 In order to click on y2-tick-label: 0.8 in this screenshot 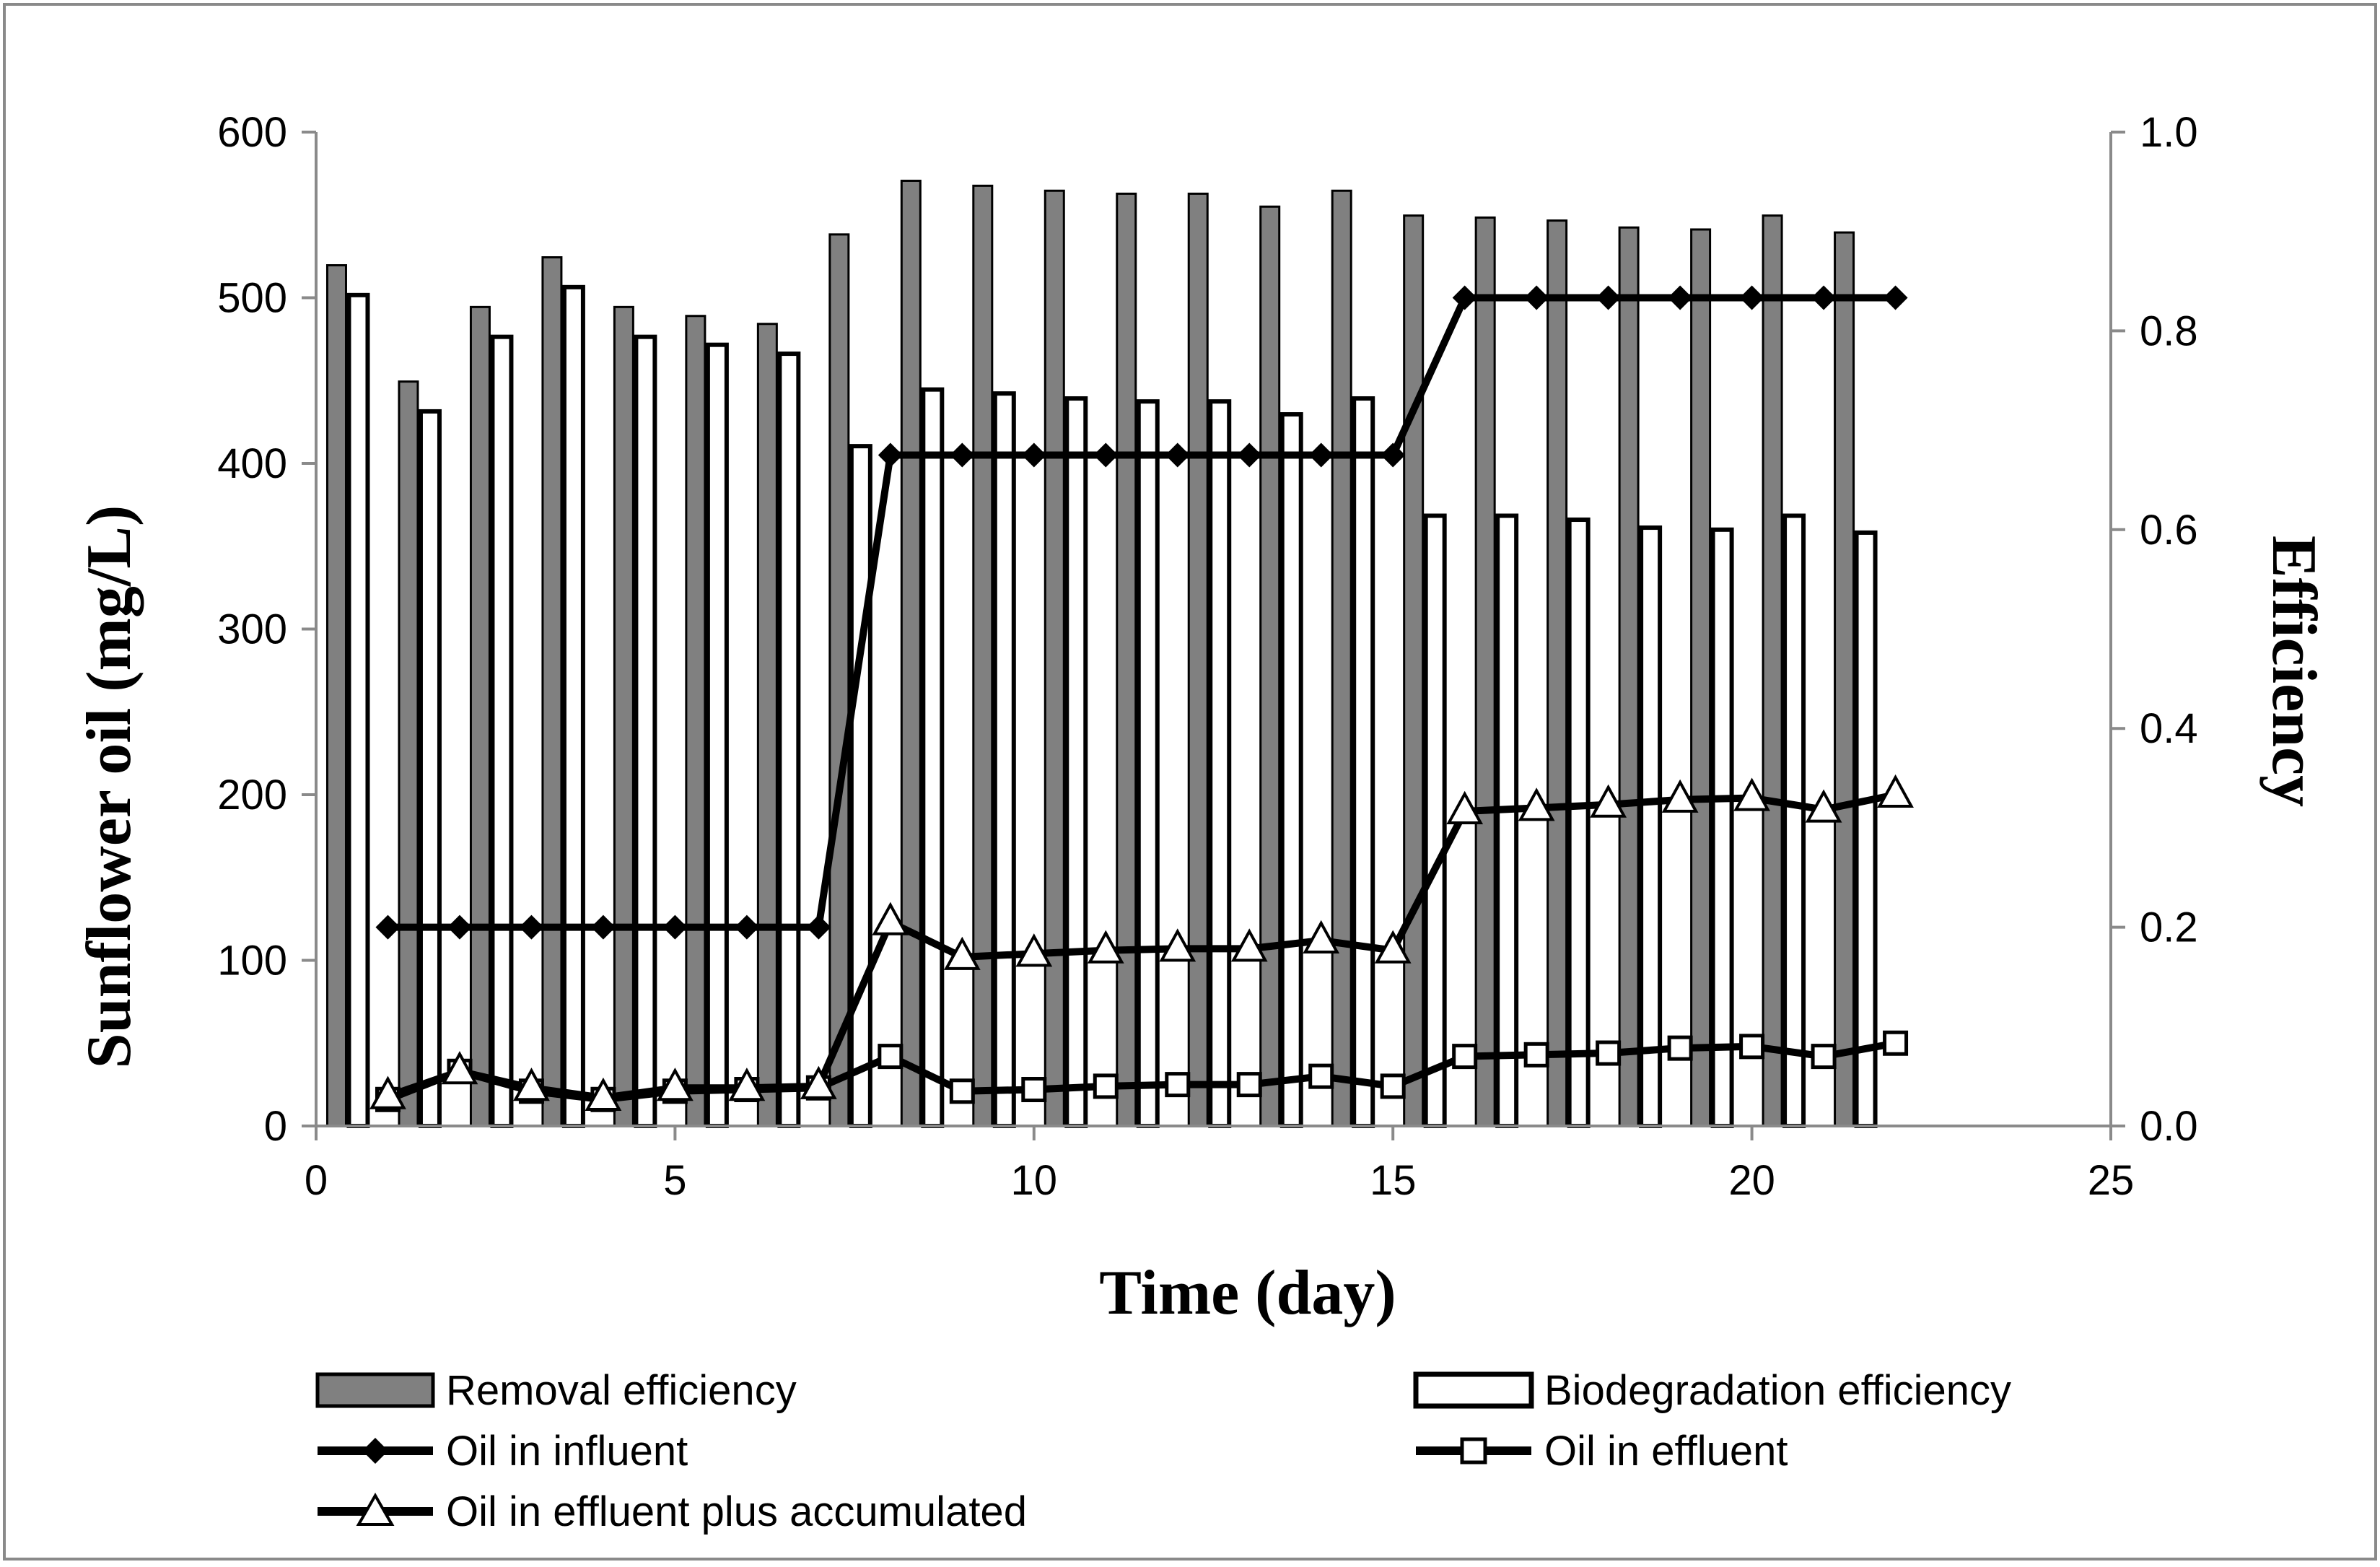, I will do `click(2169, 330)`.